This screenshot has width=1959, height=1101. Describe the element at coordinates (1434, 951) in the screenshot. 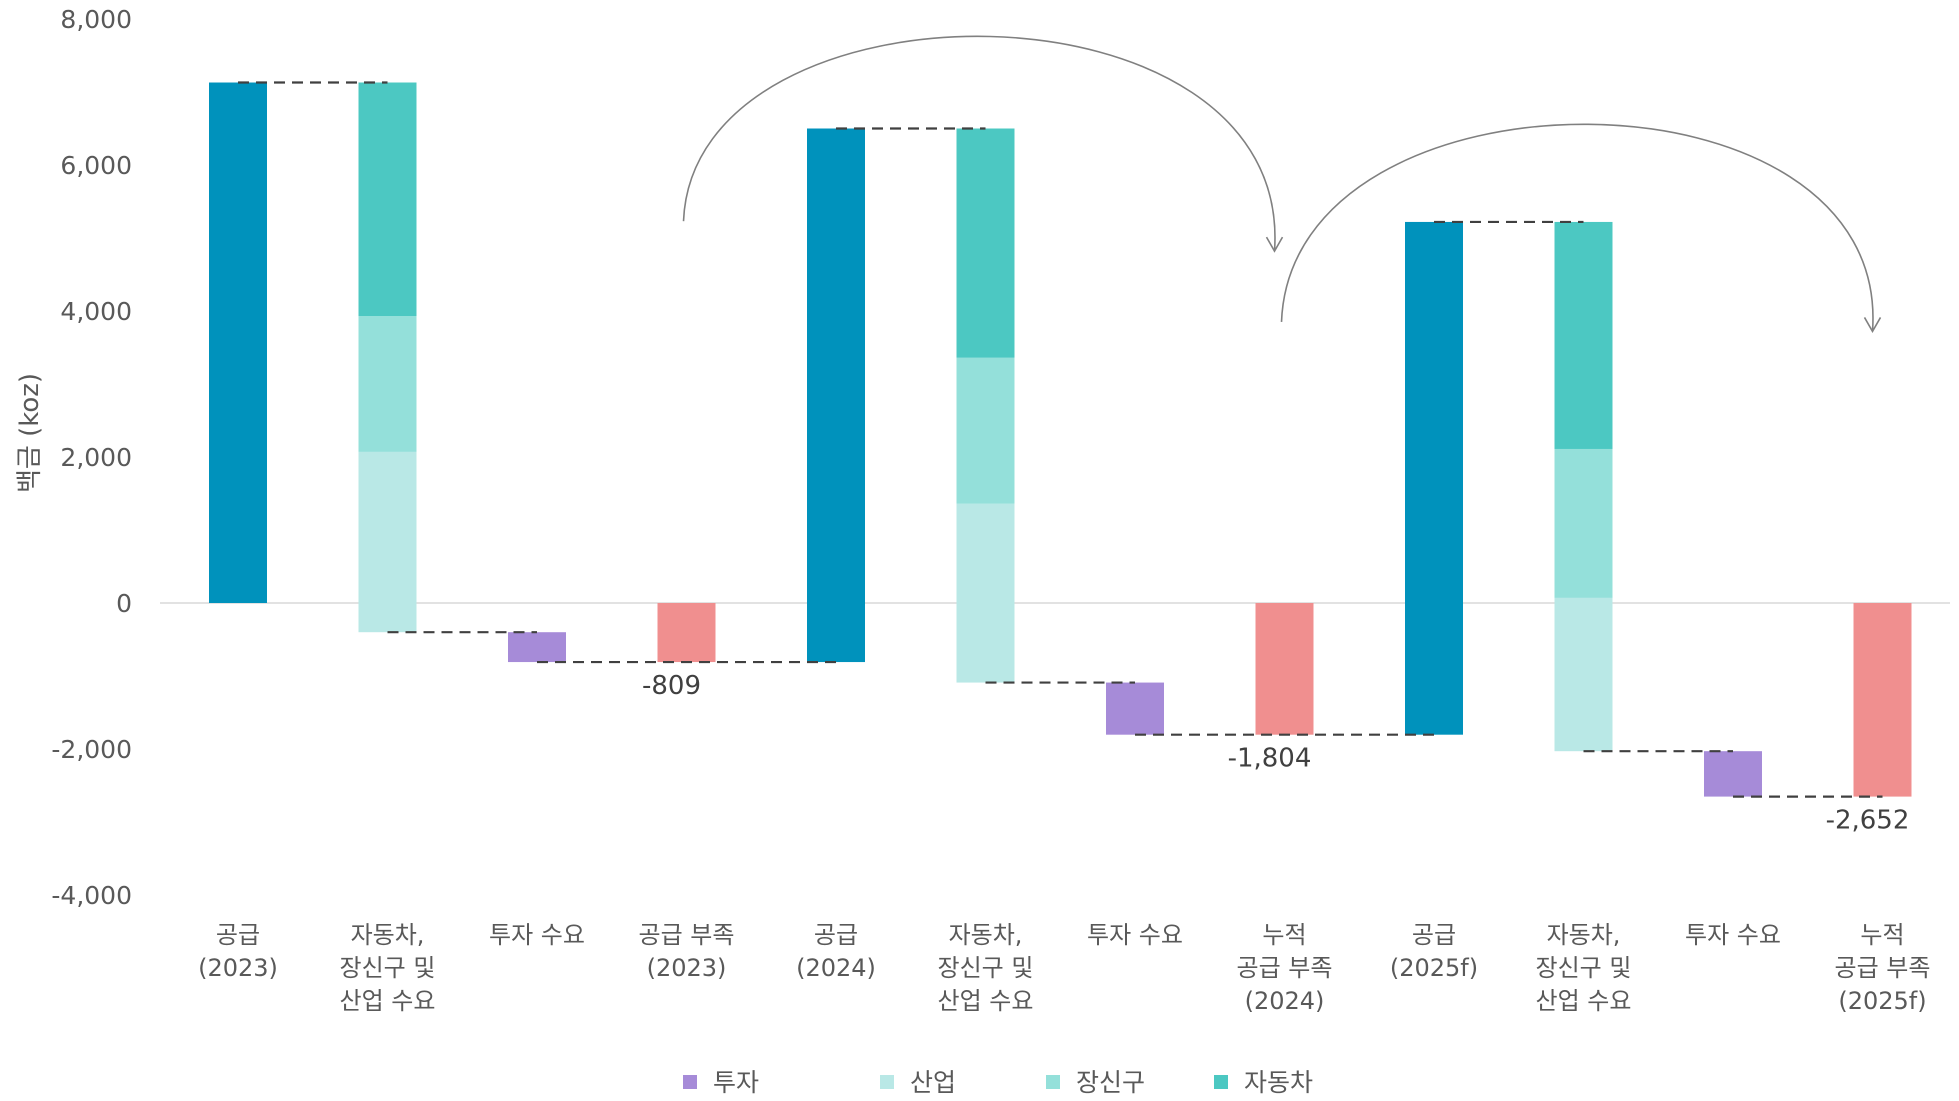

I see `category-label: 공급 (2025f)` at that location.